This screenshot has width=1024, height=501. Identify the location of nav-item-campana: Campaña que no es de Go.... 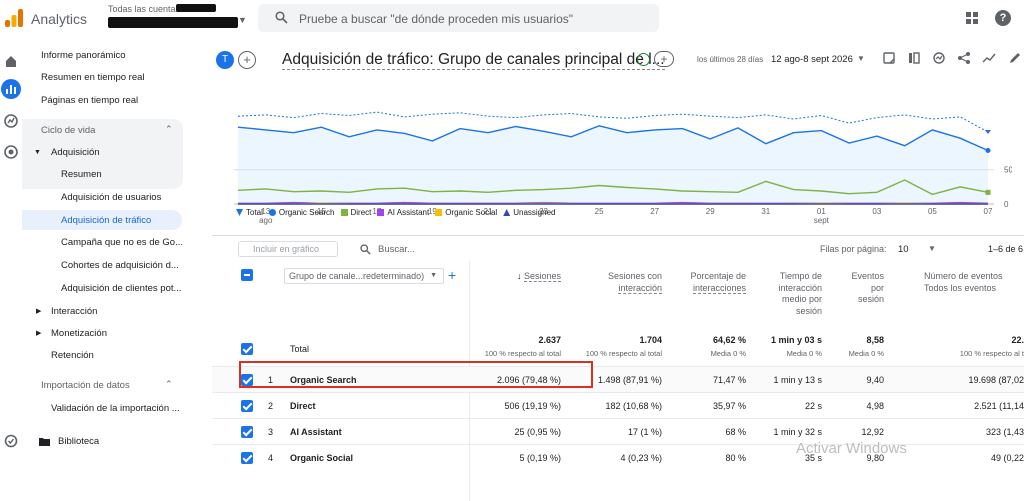
(122, 242).